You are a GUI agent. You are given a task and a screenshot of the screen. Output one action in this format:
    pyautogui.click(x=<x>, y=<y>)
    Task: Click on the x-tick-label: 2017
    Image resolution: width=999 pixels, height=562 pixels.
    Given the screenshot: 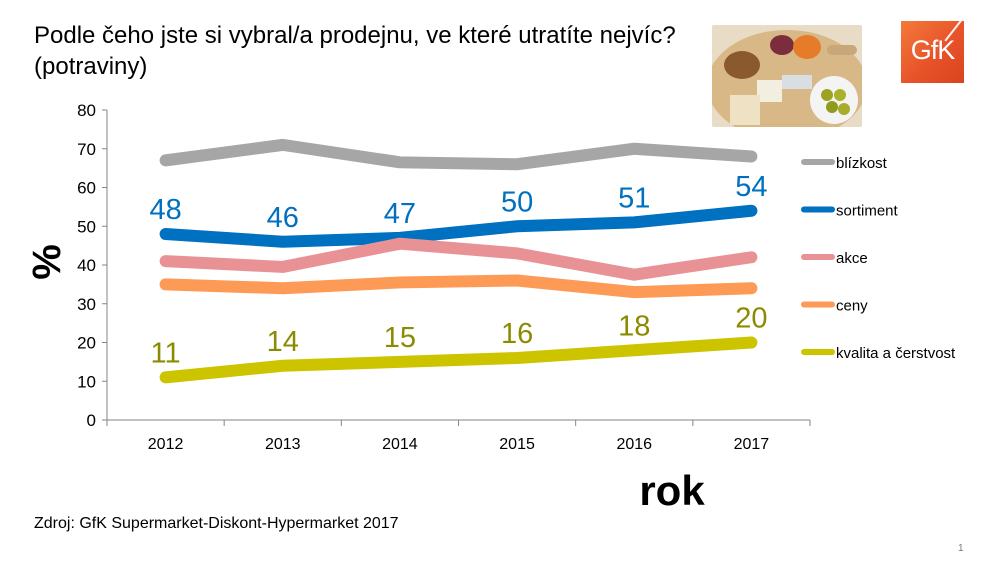 What is the action you would take?
    pyautogui.click(x=752, y=444)
    